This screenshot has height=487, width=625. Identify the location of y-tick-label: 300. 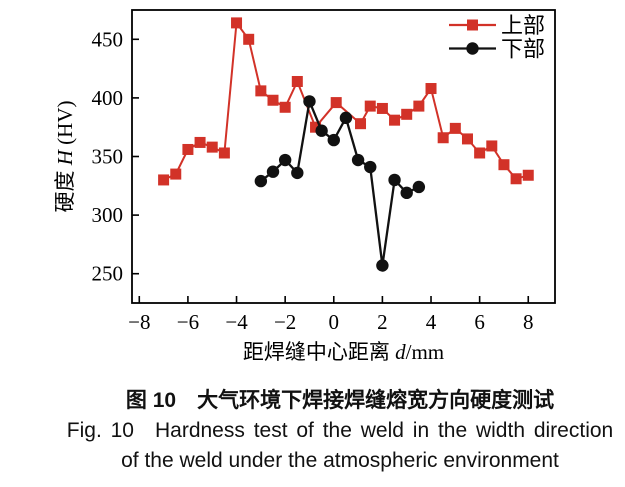
(108, 215).